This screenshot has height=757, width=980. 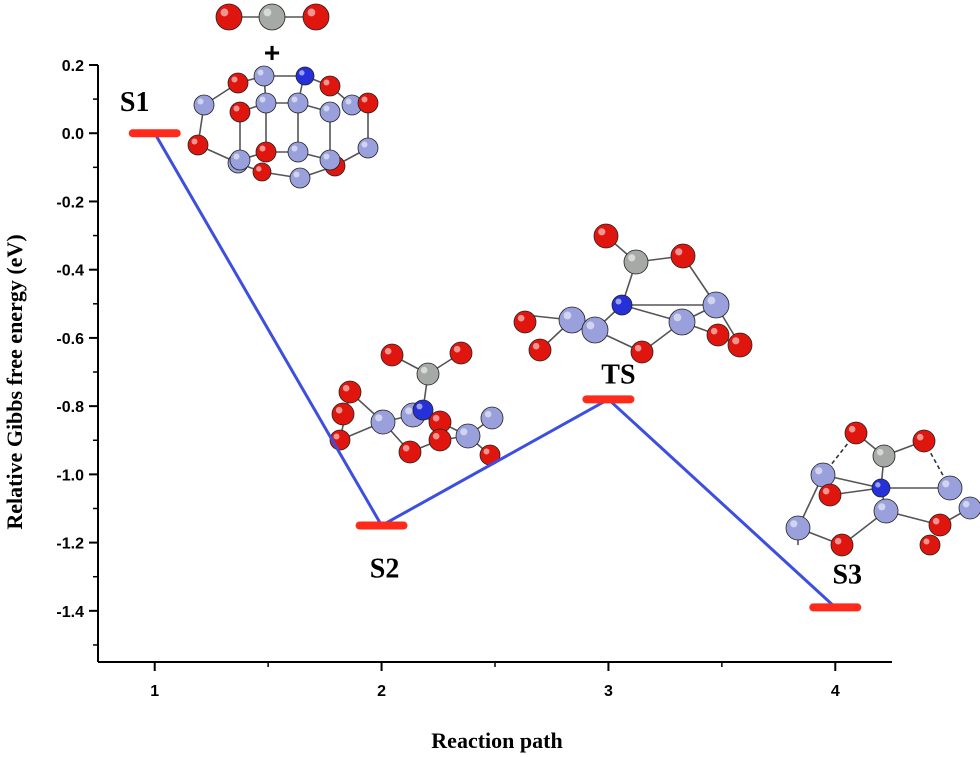 What do you see at coordinates (70, 612) in the screenshot?
I see `y-tick-label: -1.4` at bounding box center [70, 612].